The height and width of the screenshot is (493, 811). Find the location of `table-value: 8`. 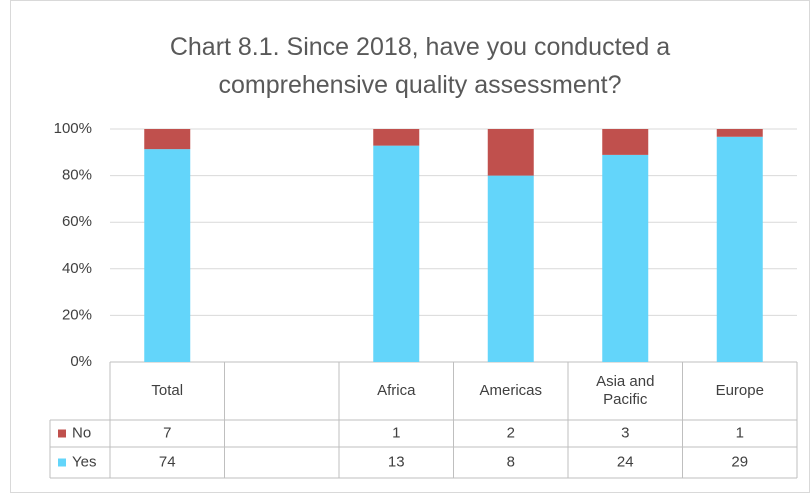

table-value: 8 is located at coordinates (511, 461).